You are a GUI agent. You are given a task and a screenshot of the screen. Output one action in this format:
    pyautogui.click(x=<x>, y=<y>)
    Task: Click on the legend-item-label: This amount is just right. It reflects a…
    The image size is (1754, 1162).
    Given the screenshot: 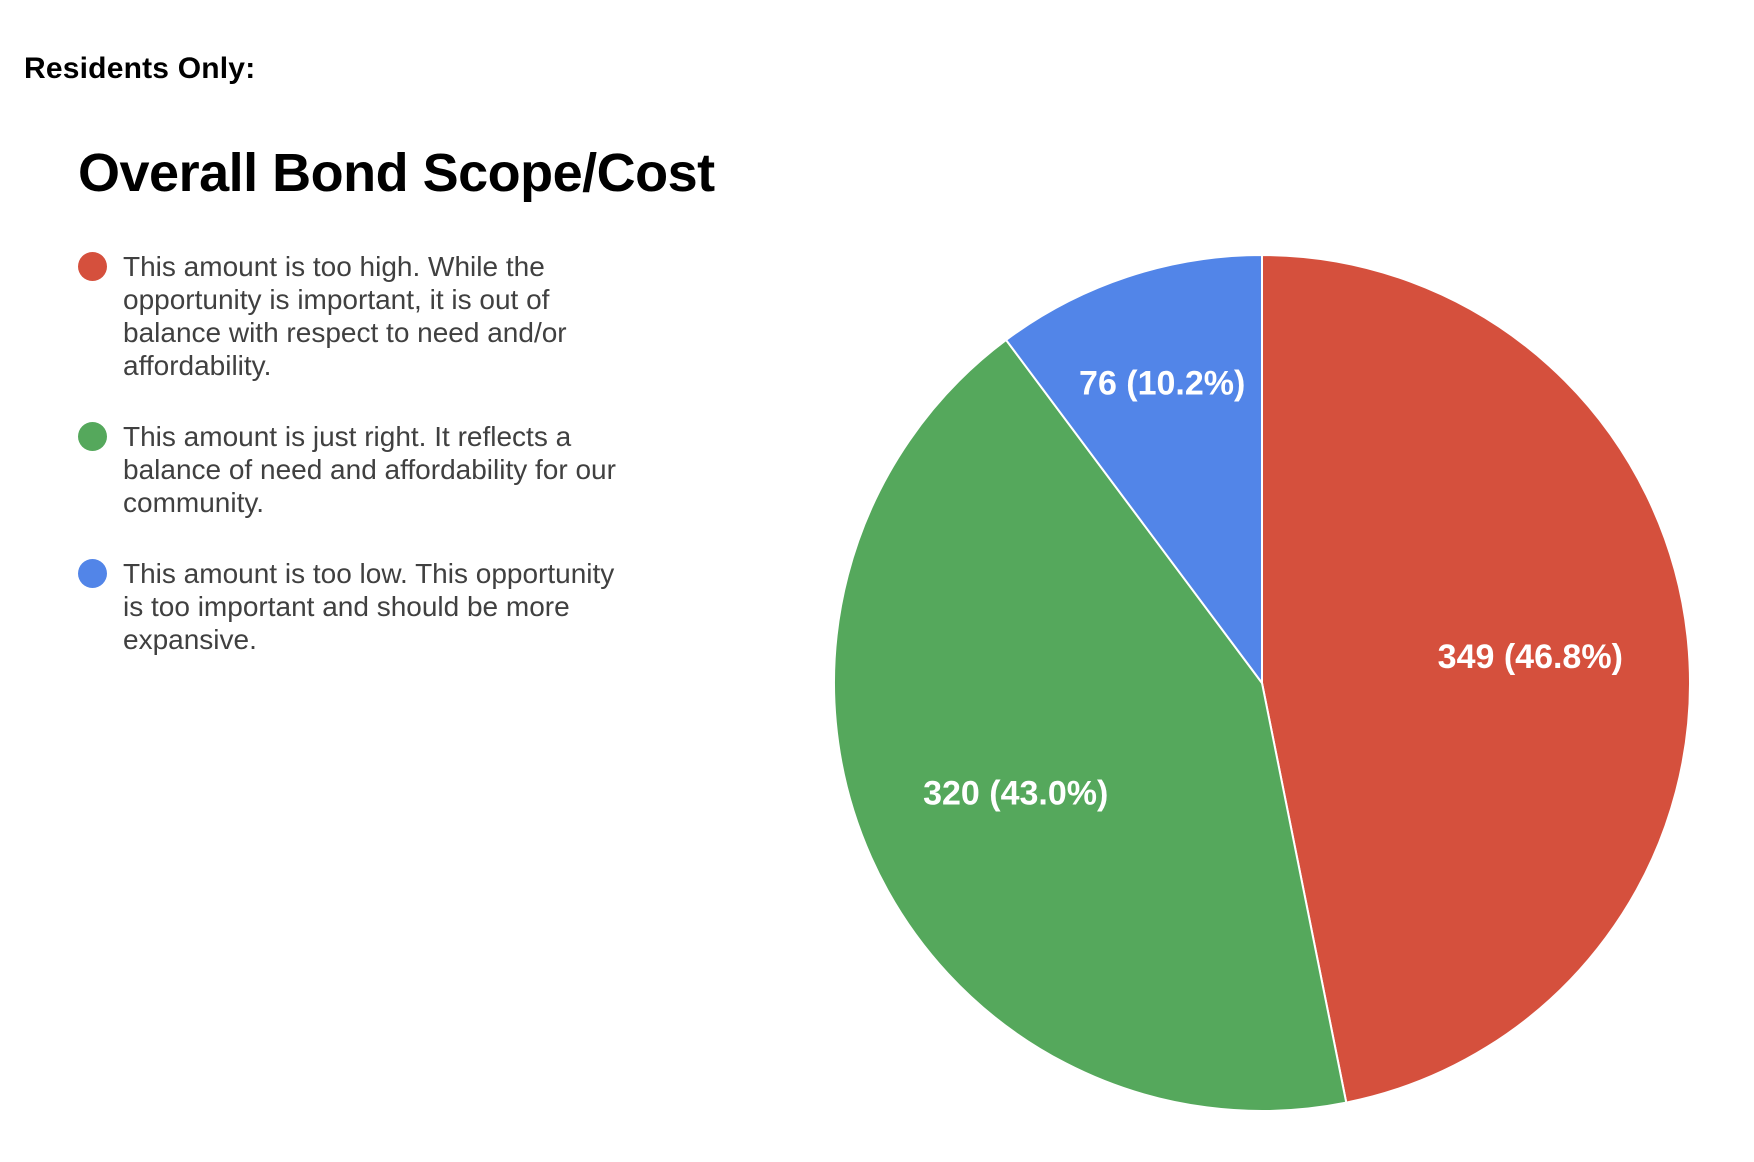 What is the action you would take?
    pyautogui.click(x=369, y=469)
    